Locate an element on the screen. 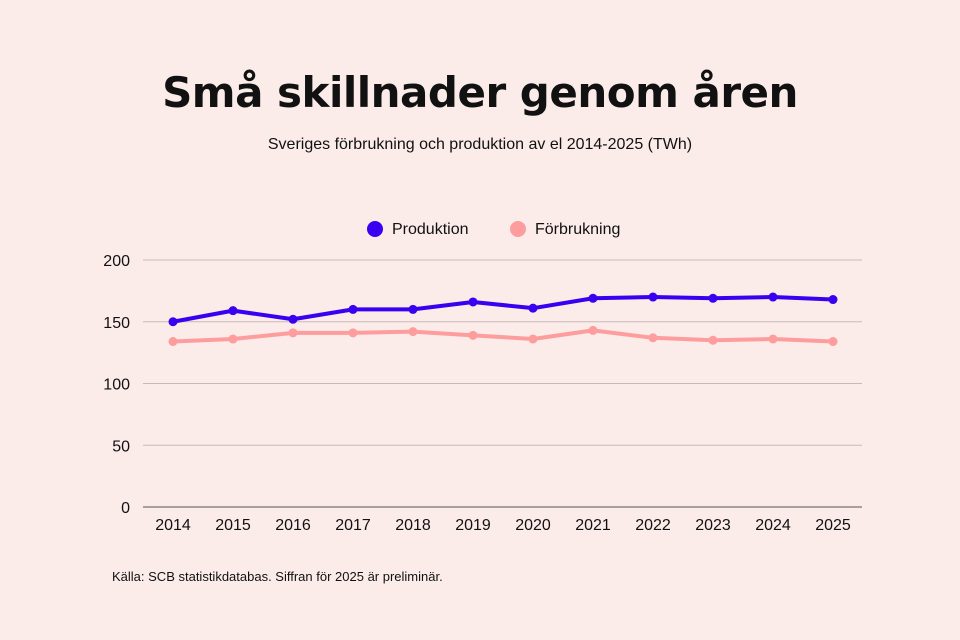 The image size is (960, 640). series-line-förbrukning is located at coordinates (503, 336).